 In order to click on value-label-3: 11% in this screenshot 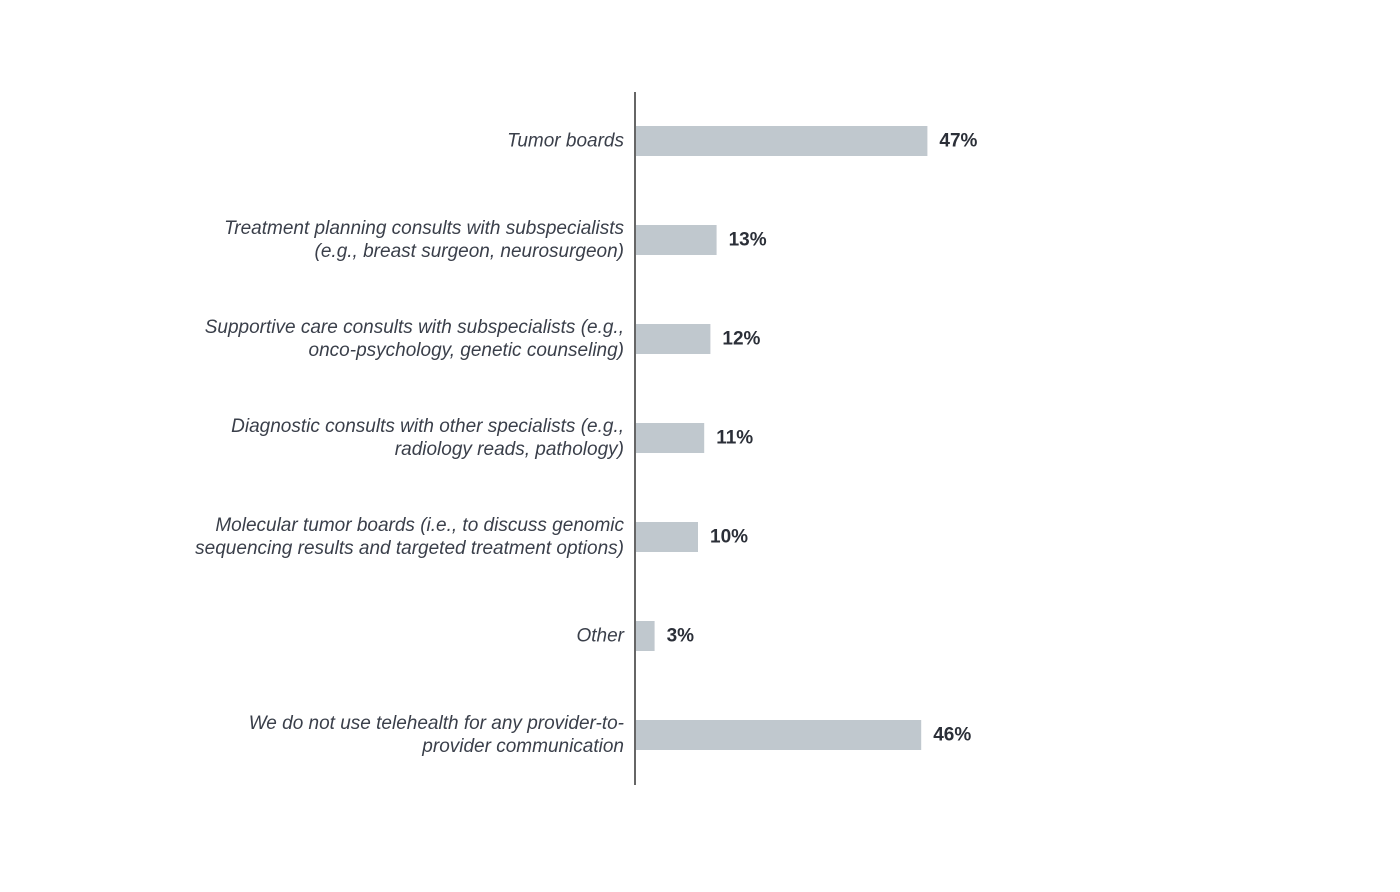, I will do `click(735, 438)`.